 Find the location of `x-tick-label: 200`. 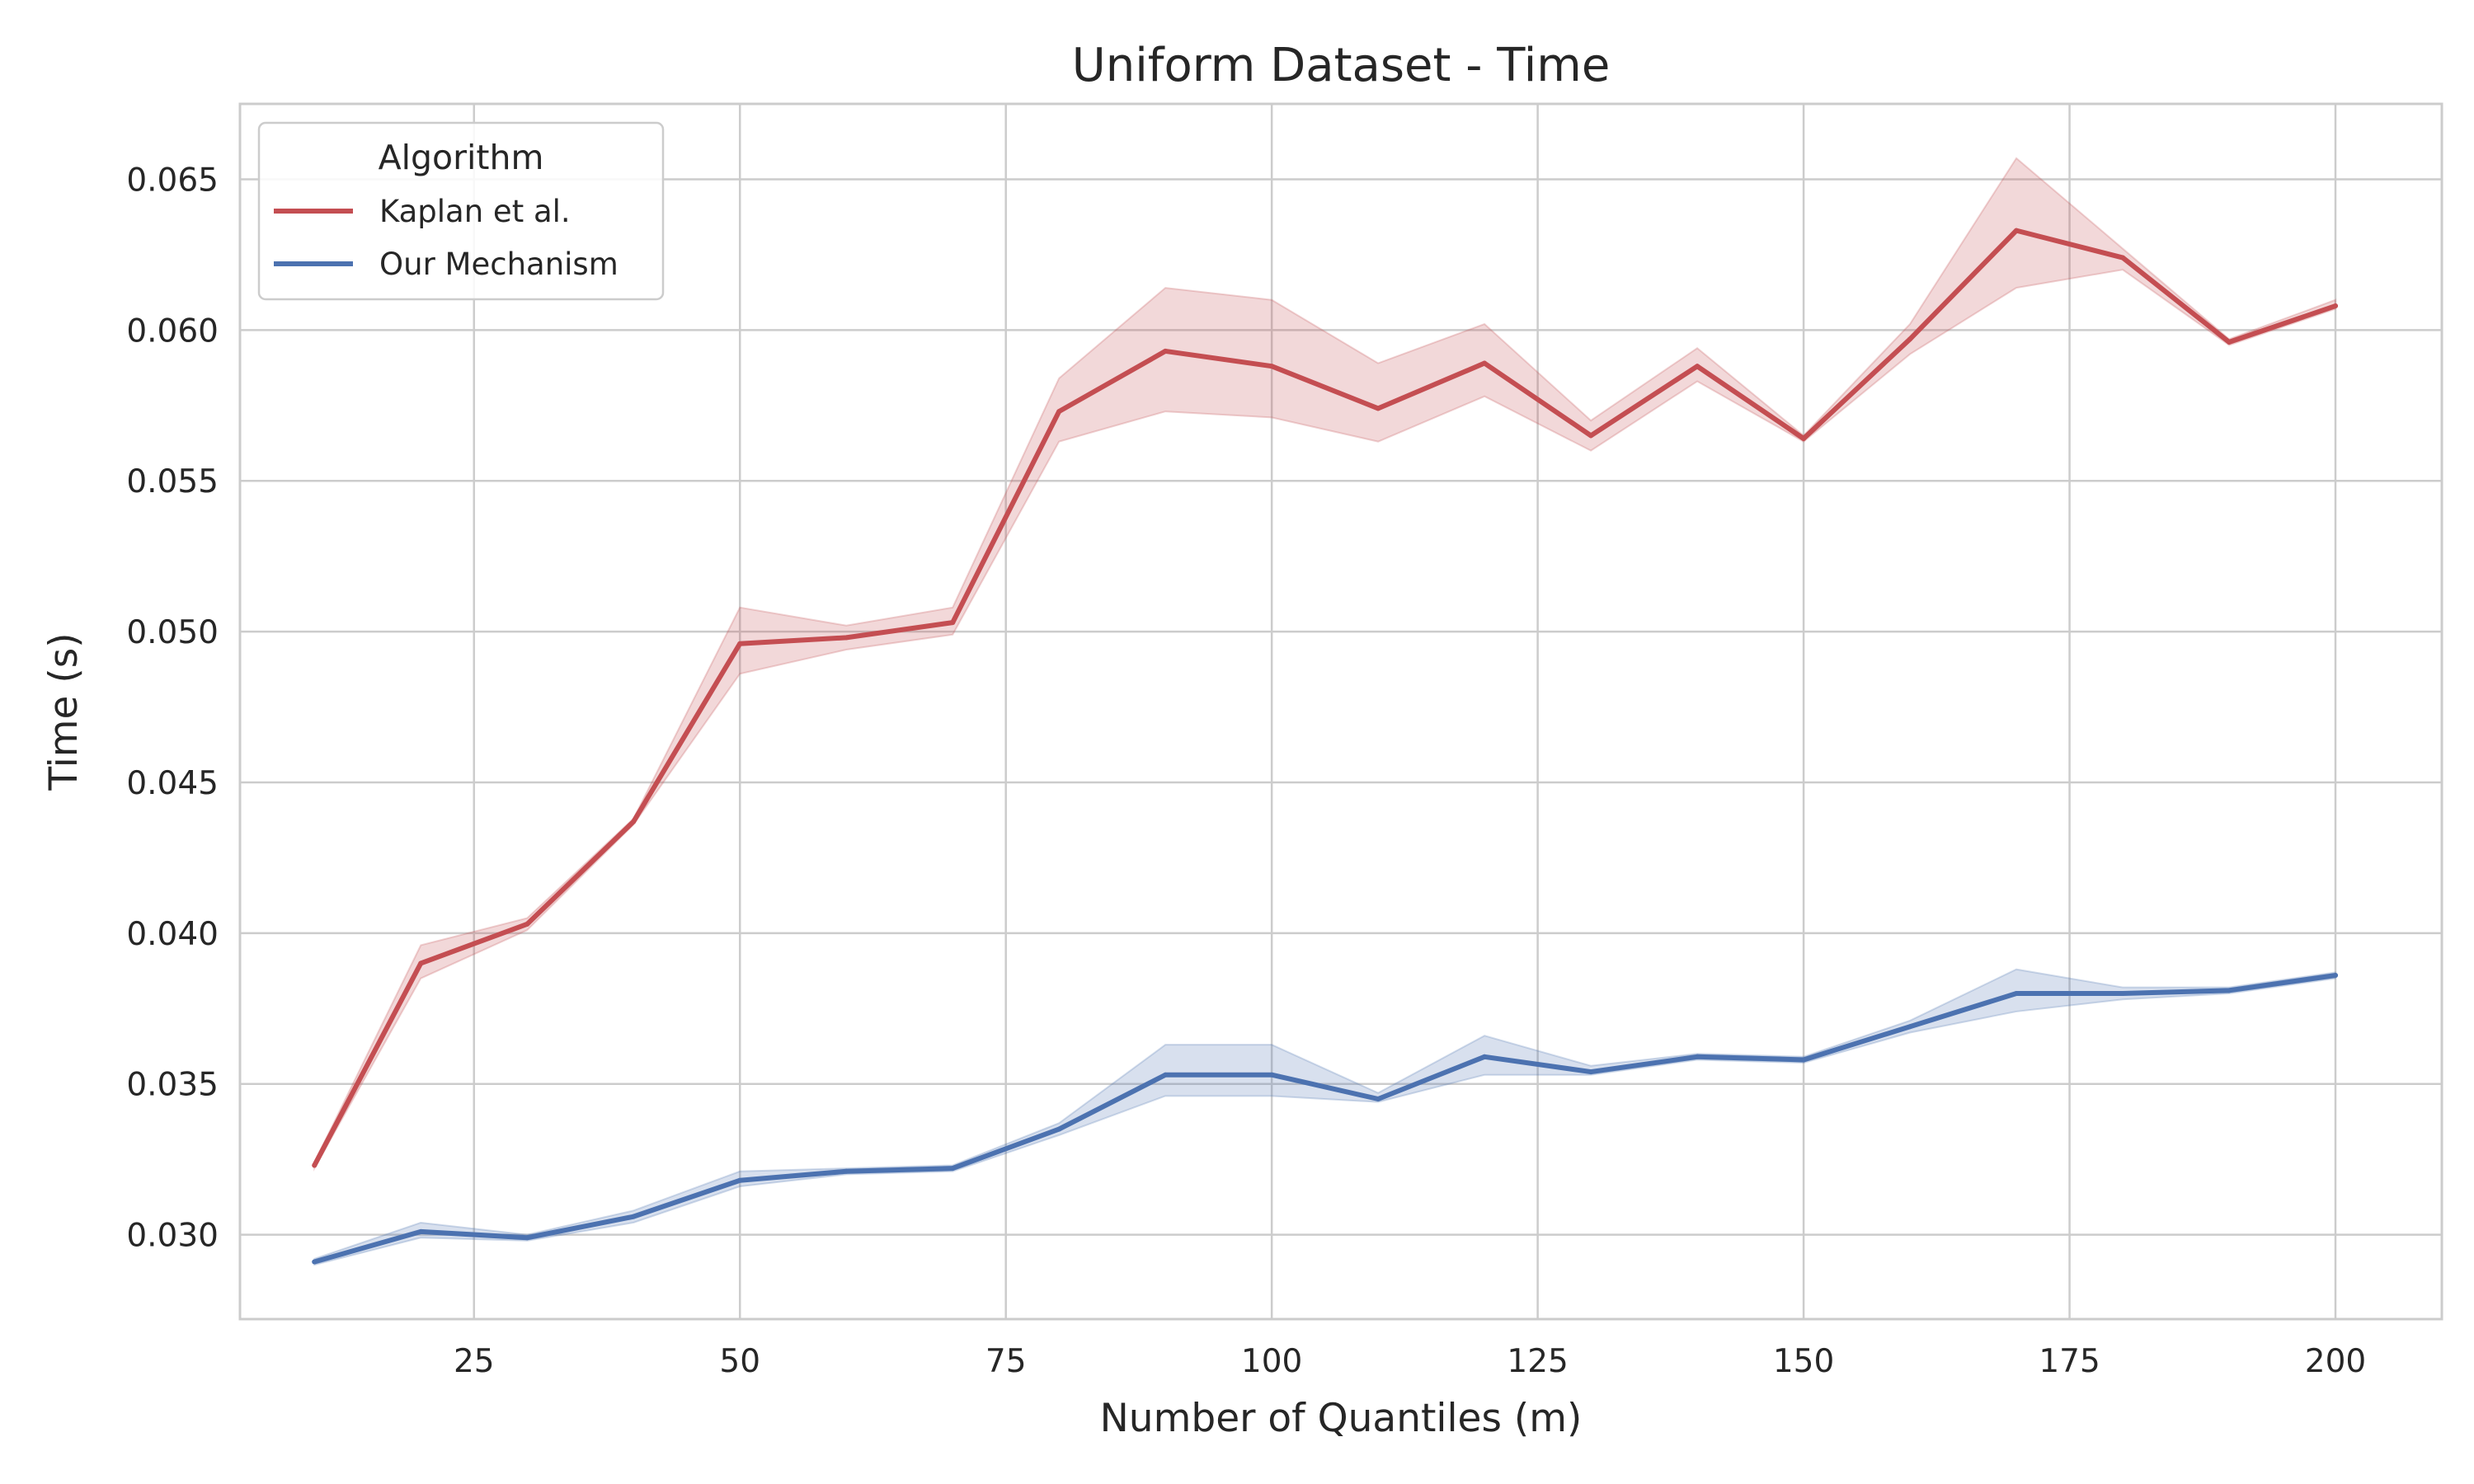

x-tick-label: 200 is located at coordinates (2335, 1361).